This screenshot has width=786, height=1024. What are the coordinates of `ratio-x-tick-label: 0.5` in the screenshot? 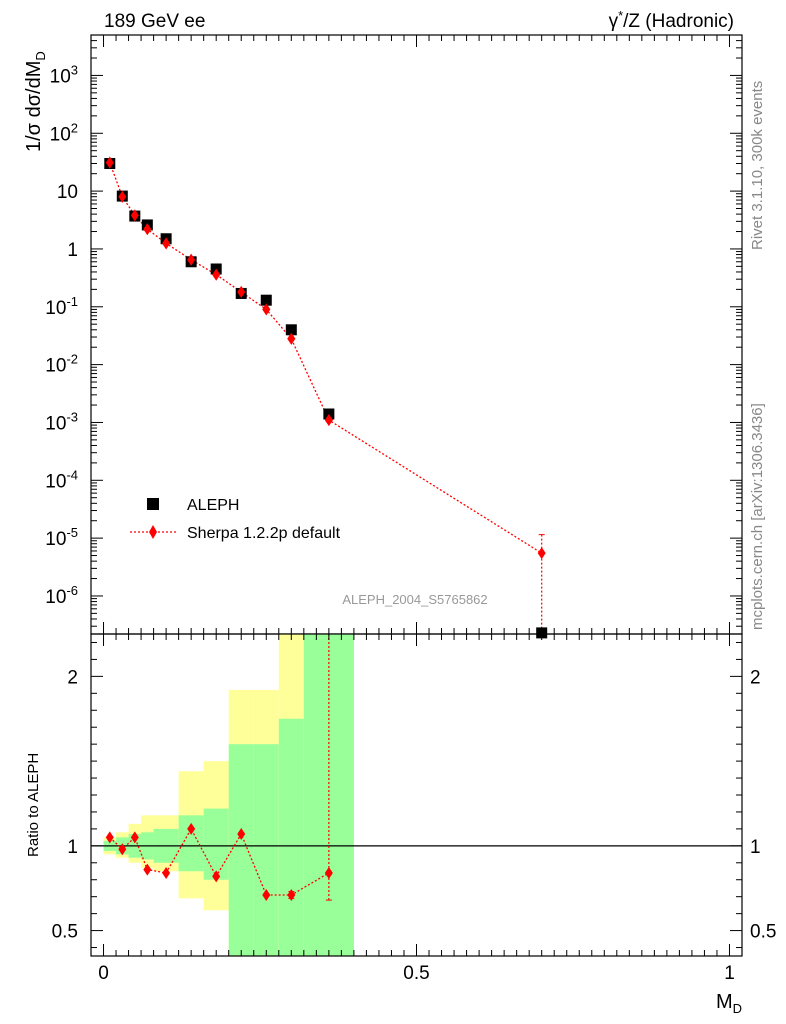 It's located at (416, 973).